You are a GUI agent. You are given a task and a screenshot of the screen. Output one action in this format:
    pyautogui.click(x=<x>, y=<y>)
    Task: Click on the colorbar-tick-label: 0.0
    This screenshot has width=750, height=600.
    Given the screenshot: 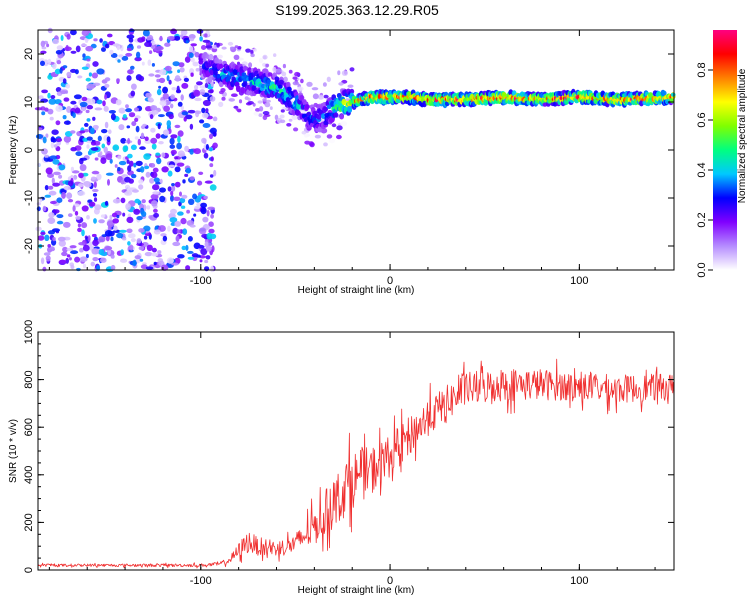 What is the action you would take?
    pyautogui.click(x=702, y=269)
    